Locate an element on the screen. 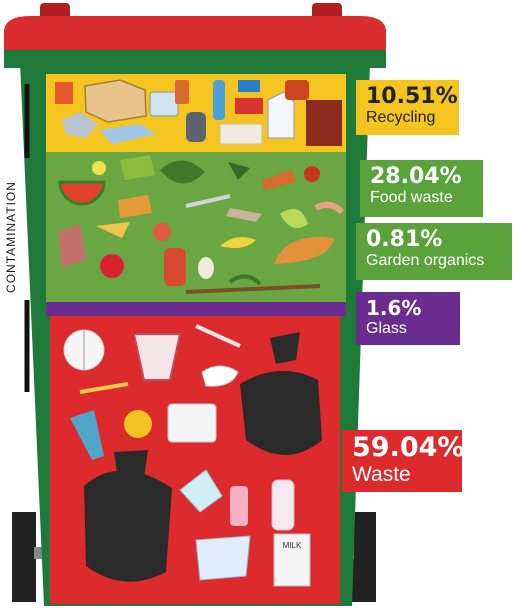  fish-bone-icon is located at coordinates (208, 201).